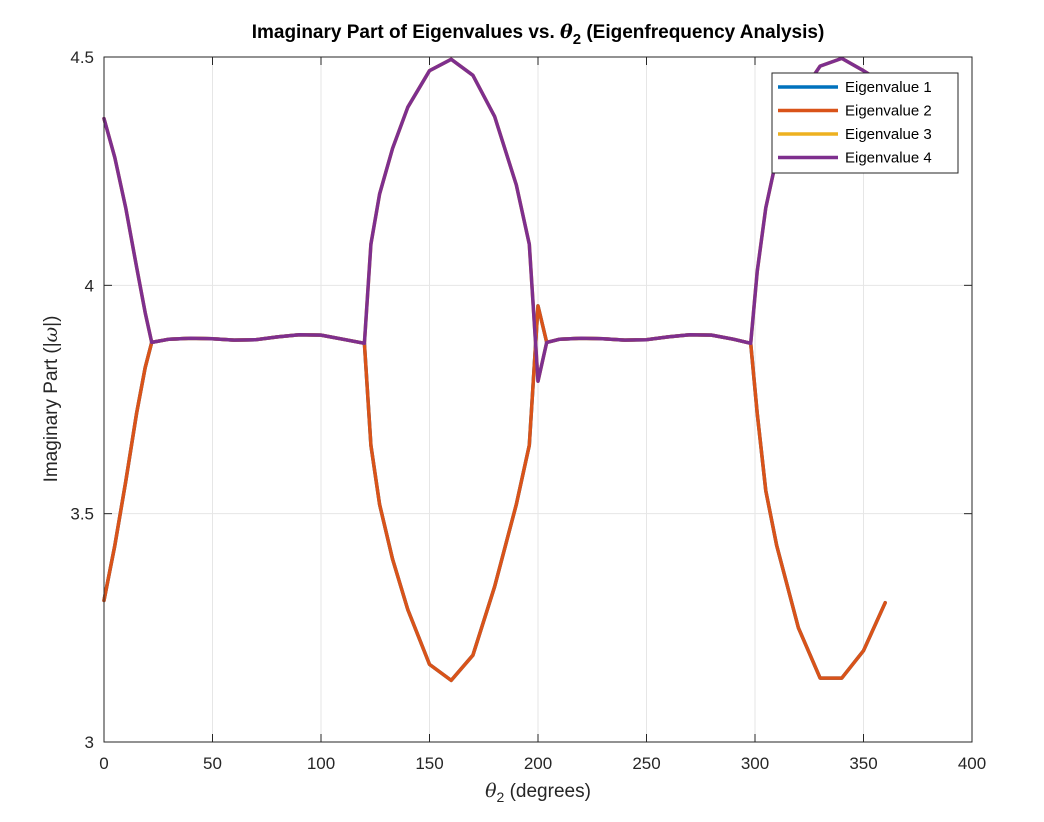 The height and width of the screenshot is (822, 1044). I want to click on legend-label-eigenvalue-2: Eigenvalue 2, so click(888, 111).